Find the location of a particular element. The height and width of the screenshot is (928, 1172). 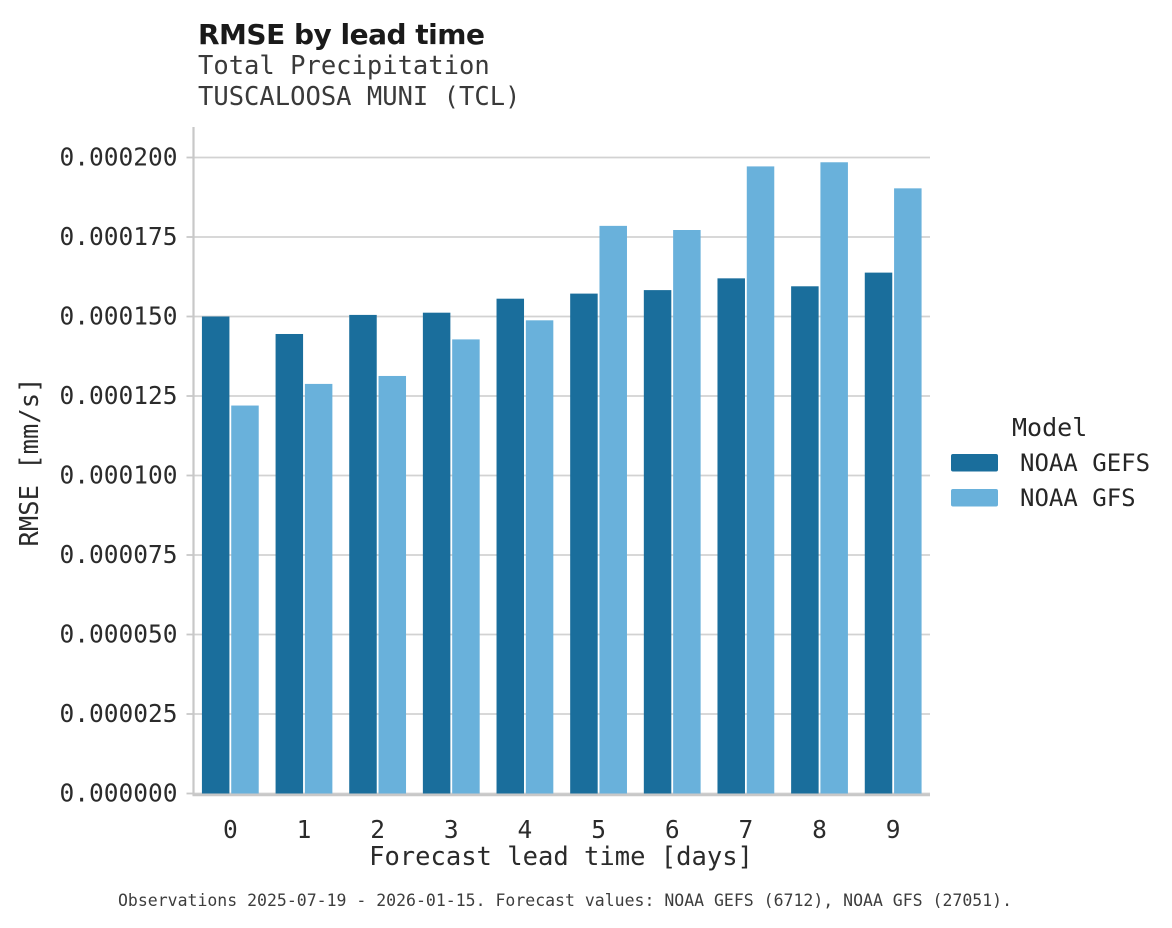

y-tick-label: 0.000000 is located at coordinates (118, 793).